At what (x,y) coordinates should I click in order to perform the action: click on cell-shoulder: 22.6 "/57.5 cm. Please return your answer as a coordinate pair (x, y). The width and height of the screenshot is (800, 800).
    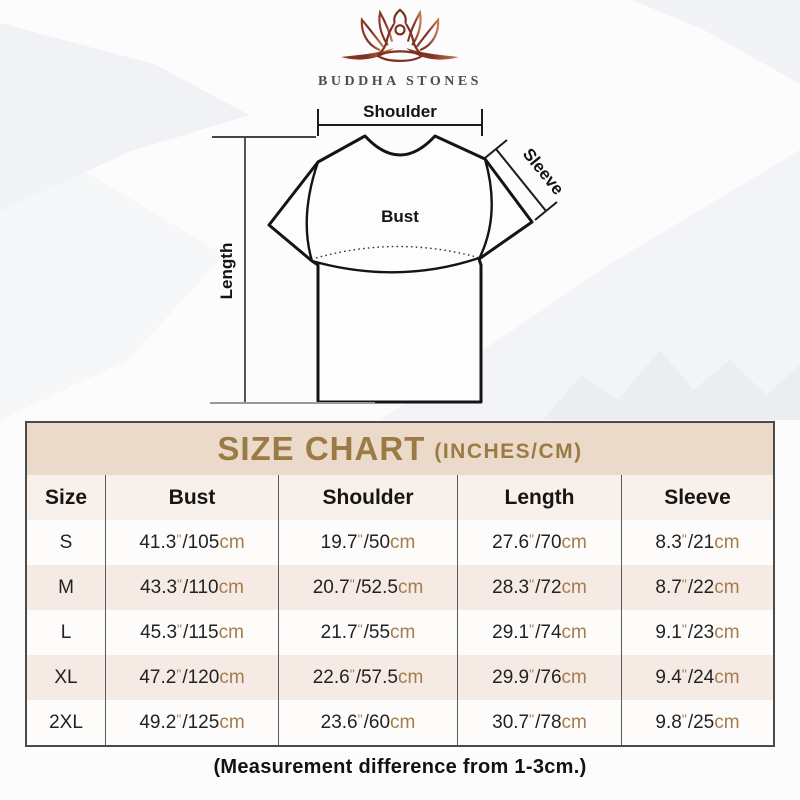
    Looking at the image, I should click on (368, 677).